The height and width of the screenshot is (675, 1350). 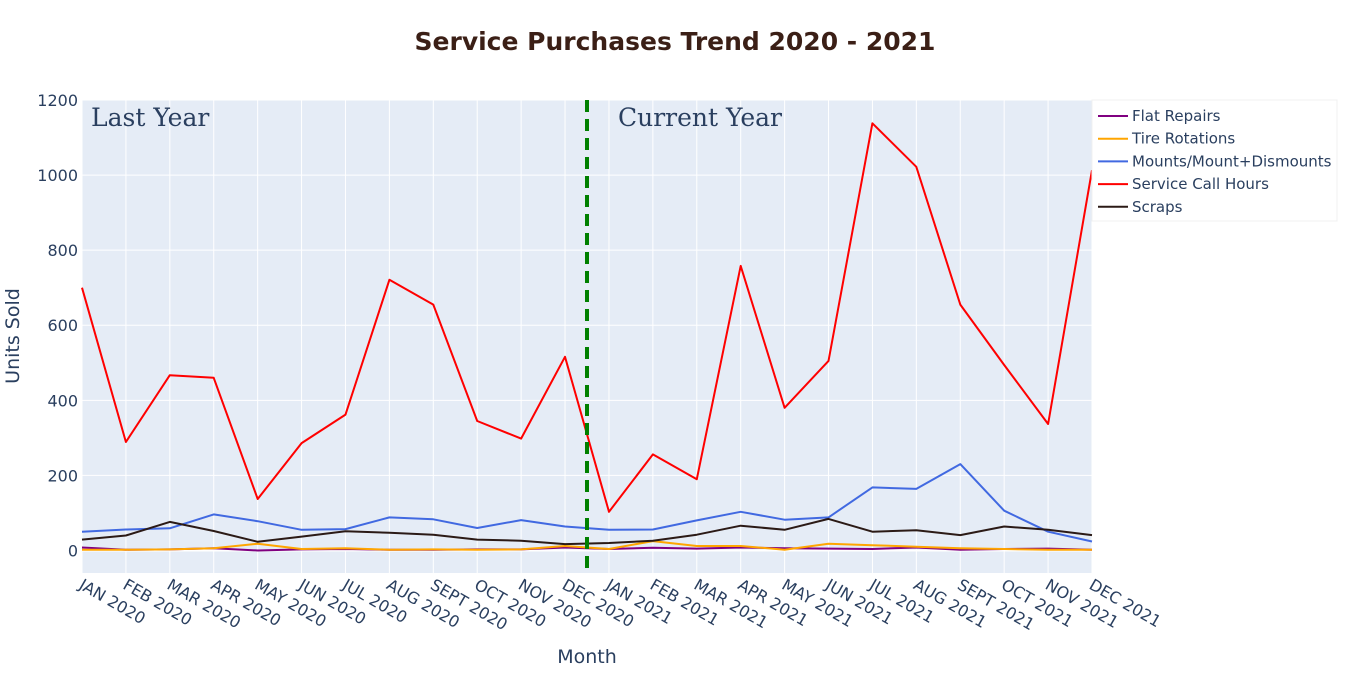 I want to click on y-tick-label: 200, so click(x=62, y=475).